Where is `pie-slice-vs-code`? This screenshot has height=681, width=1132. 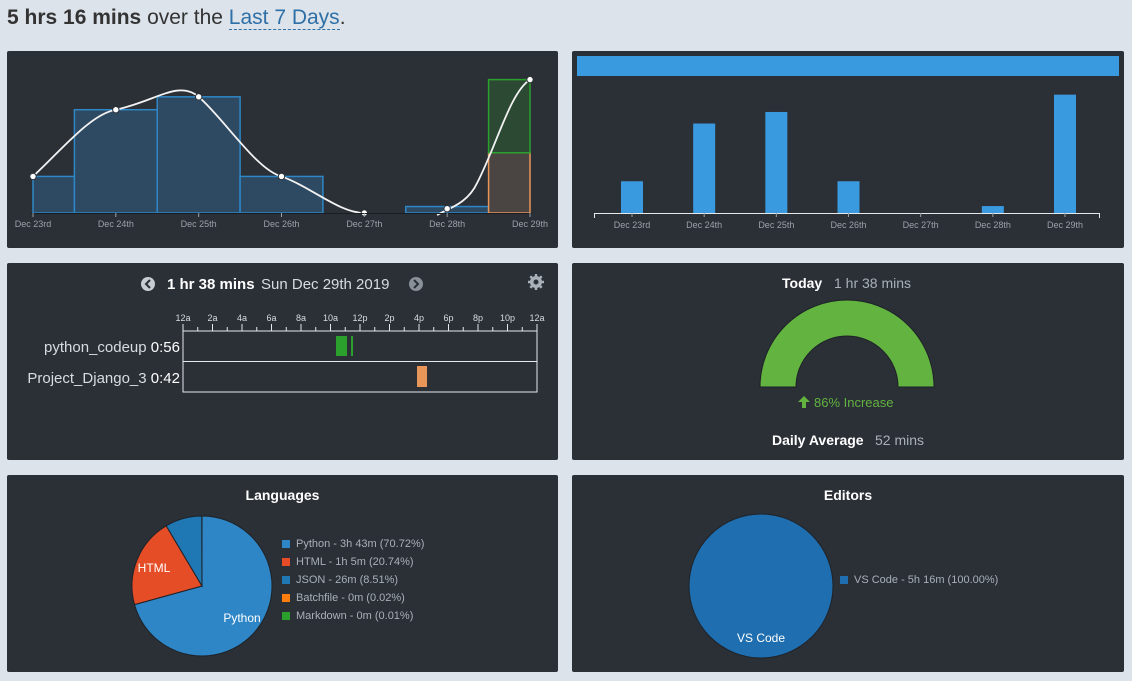
pie-slice-vs-code is located at coordinates (761, 586).